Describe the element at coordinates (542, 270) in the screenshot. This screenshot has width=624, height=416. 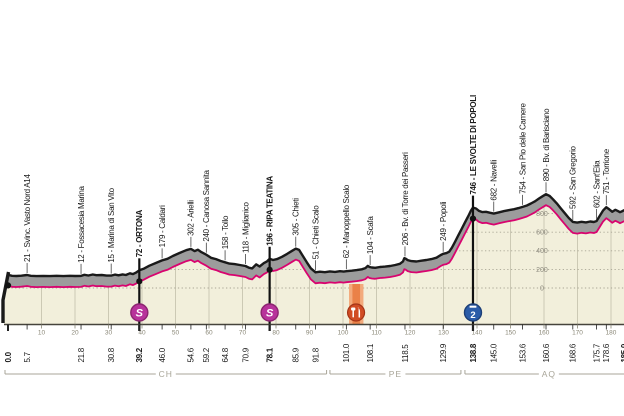
I see `elevation-tick-label: 200` at that location.